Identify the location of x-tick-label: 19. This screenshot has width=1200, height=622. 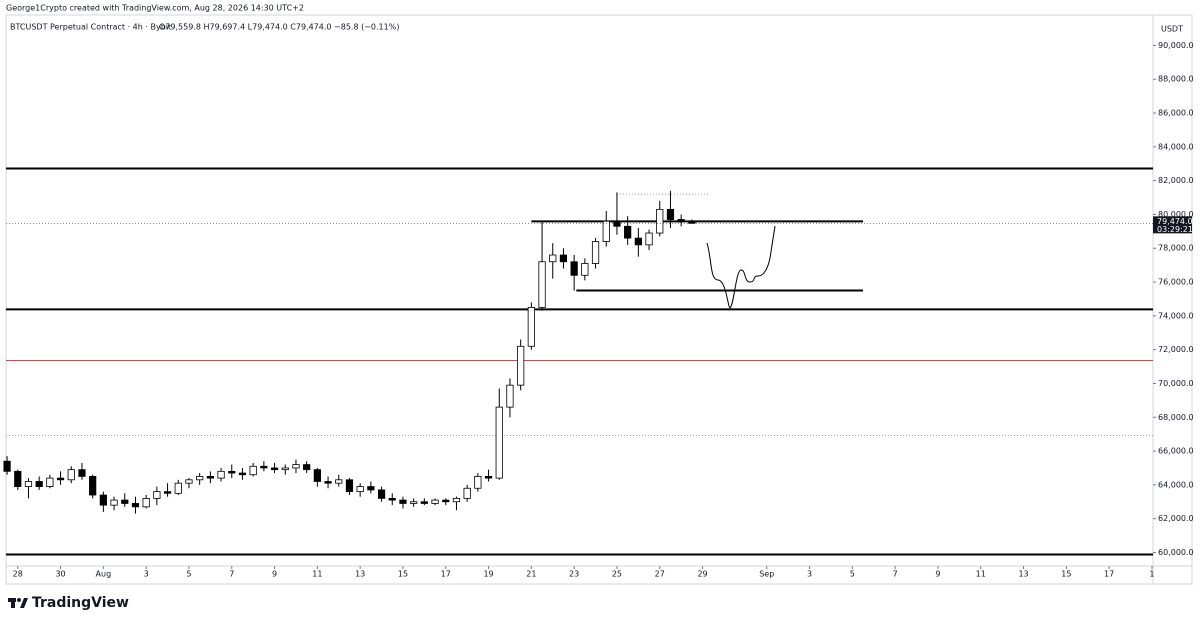
(488, 574).